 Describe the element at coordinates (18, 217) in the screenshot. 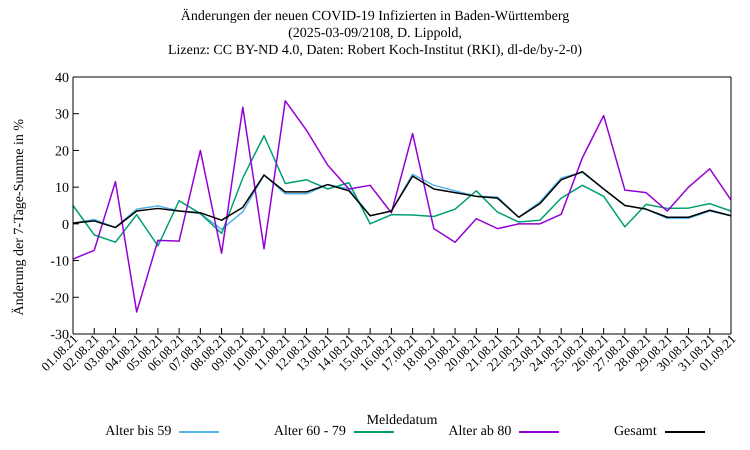

I see `y-axis-title: Änderung der 7-Tage-Summe in %` at that location.